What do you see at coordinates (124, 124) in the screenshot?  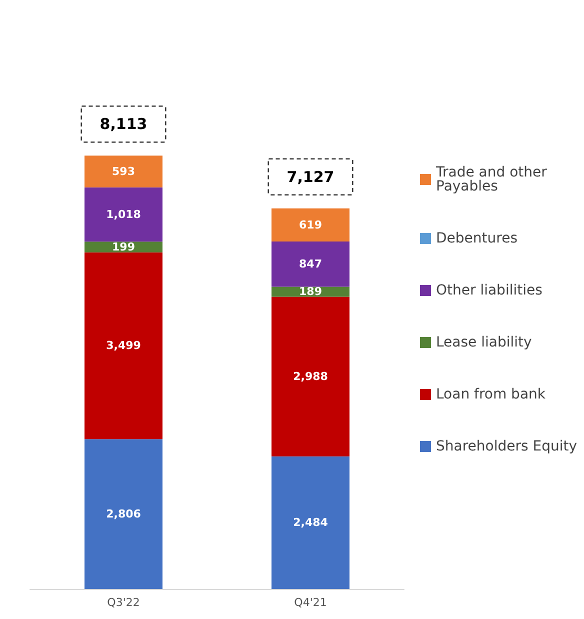 I see `total-label: 8,113` at bounding box center [124, 124].